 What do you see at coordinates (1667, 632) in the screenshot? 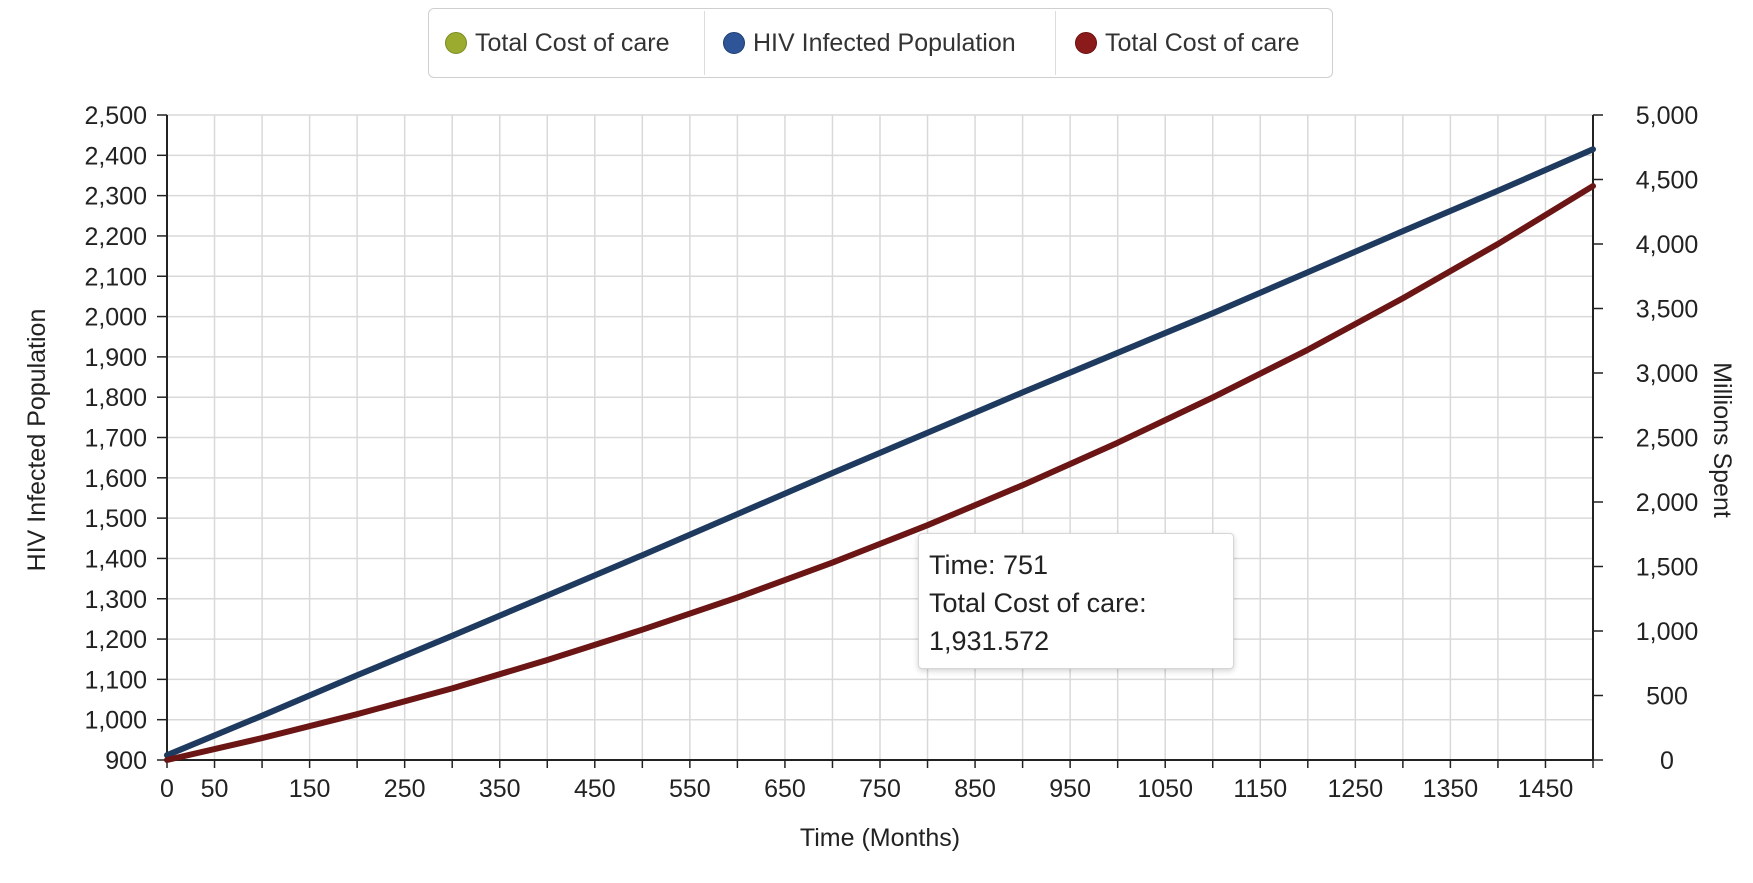
I see `y-right-tick-label: 1,000` at bounding box center [1667, 632].